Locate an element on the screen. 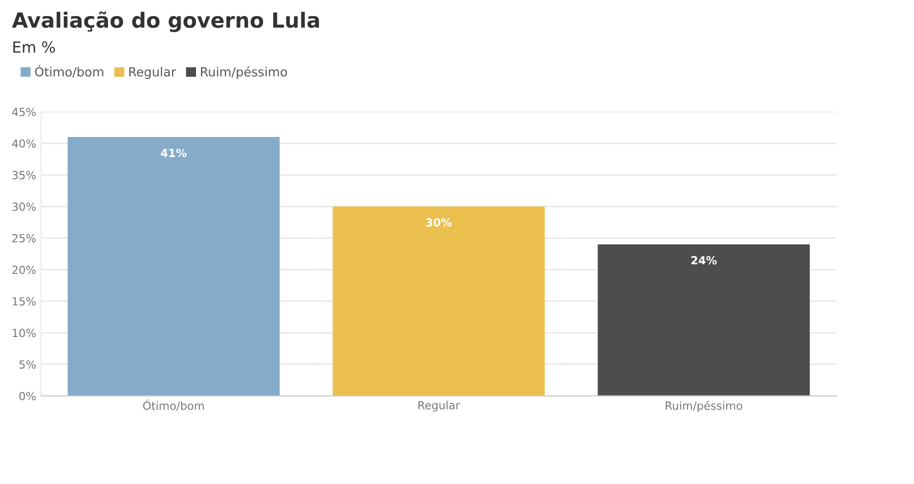  x-tick-label: Ruim/péssimo is located at coordinates (704, 406).